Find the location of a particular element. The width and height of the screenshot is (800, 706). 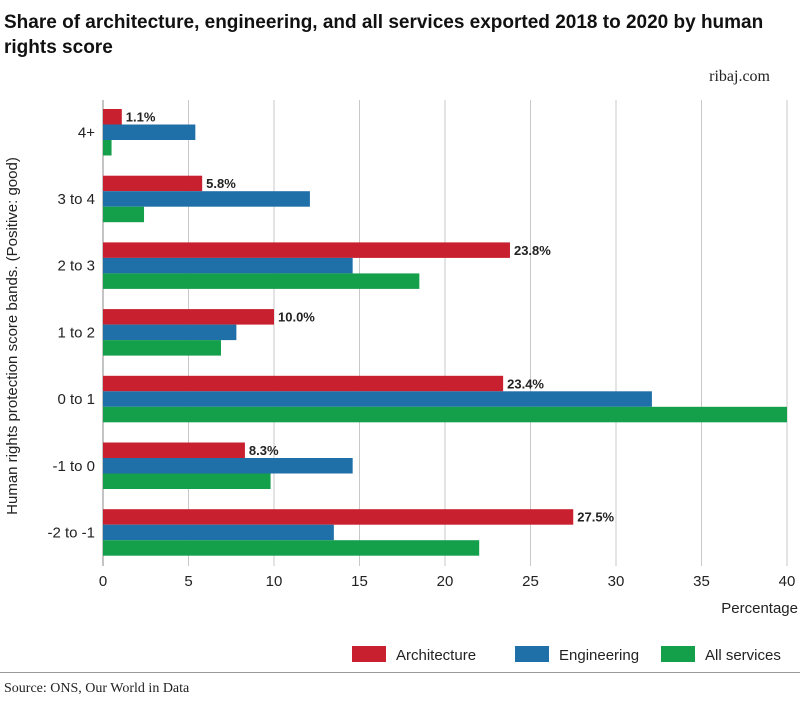

data-label: 27.5% is located at coordinates (595, 517).